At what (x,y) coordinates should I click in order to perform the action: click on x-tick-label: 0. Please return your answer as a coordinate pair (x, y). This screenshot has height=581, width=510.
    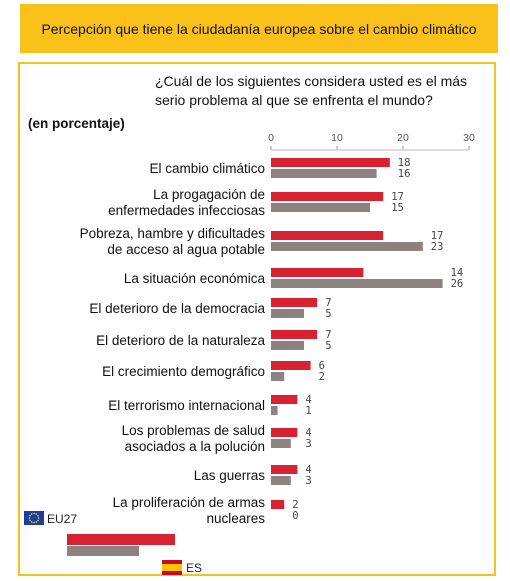
    Looking at the image, I should click on (271, 138).